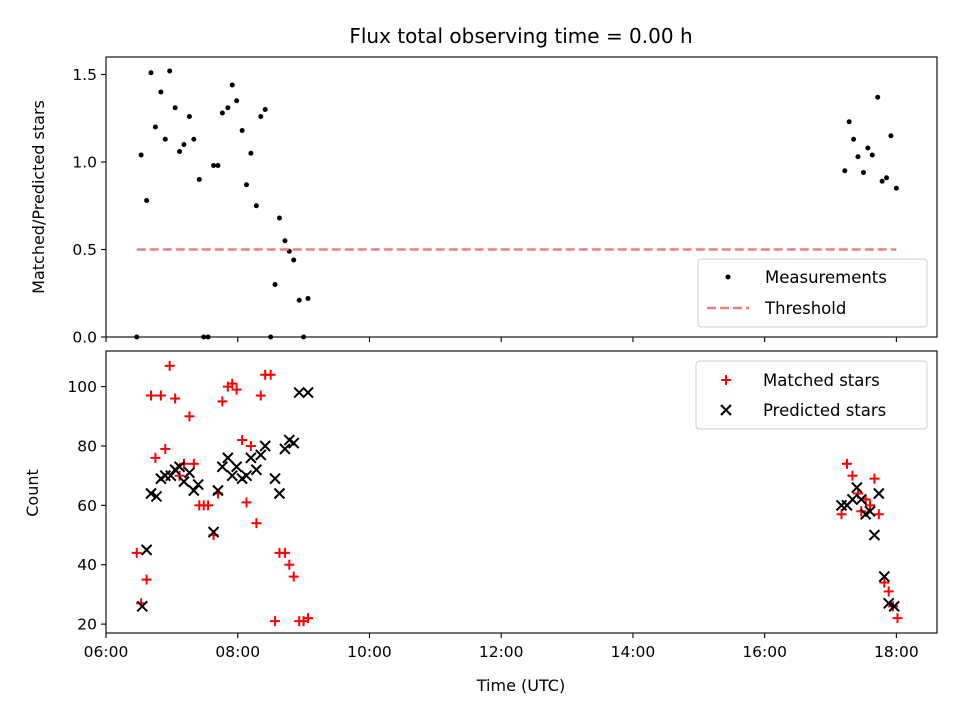 This screenshot has width=960, height=720. Describe the element at coordinates (369, 652) in the screenshot. I see `x-tick-label: 10:00` at that location.